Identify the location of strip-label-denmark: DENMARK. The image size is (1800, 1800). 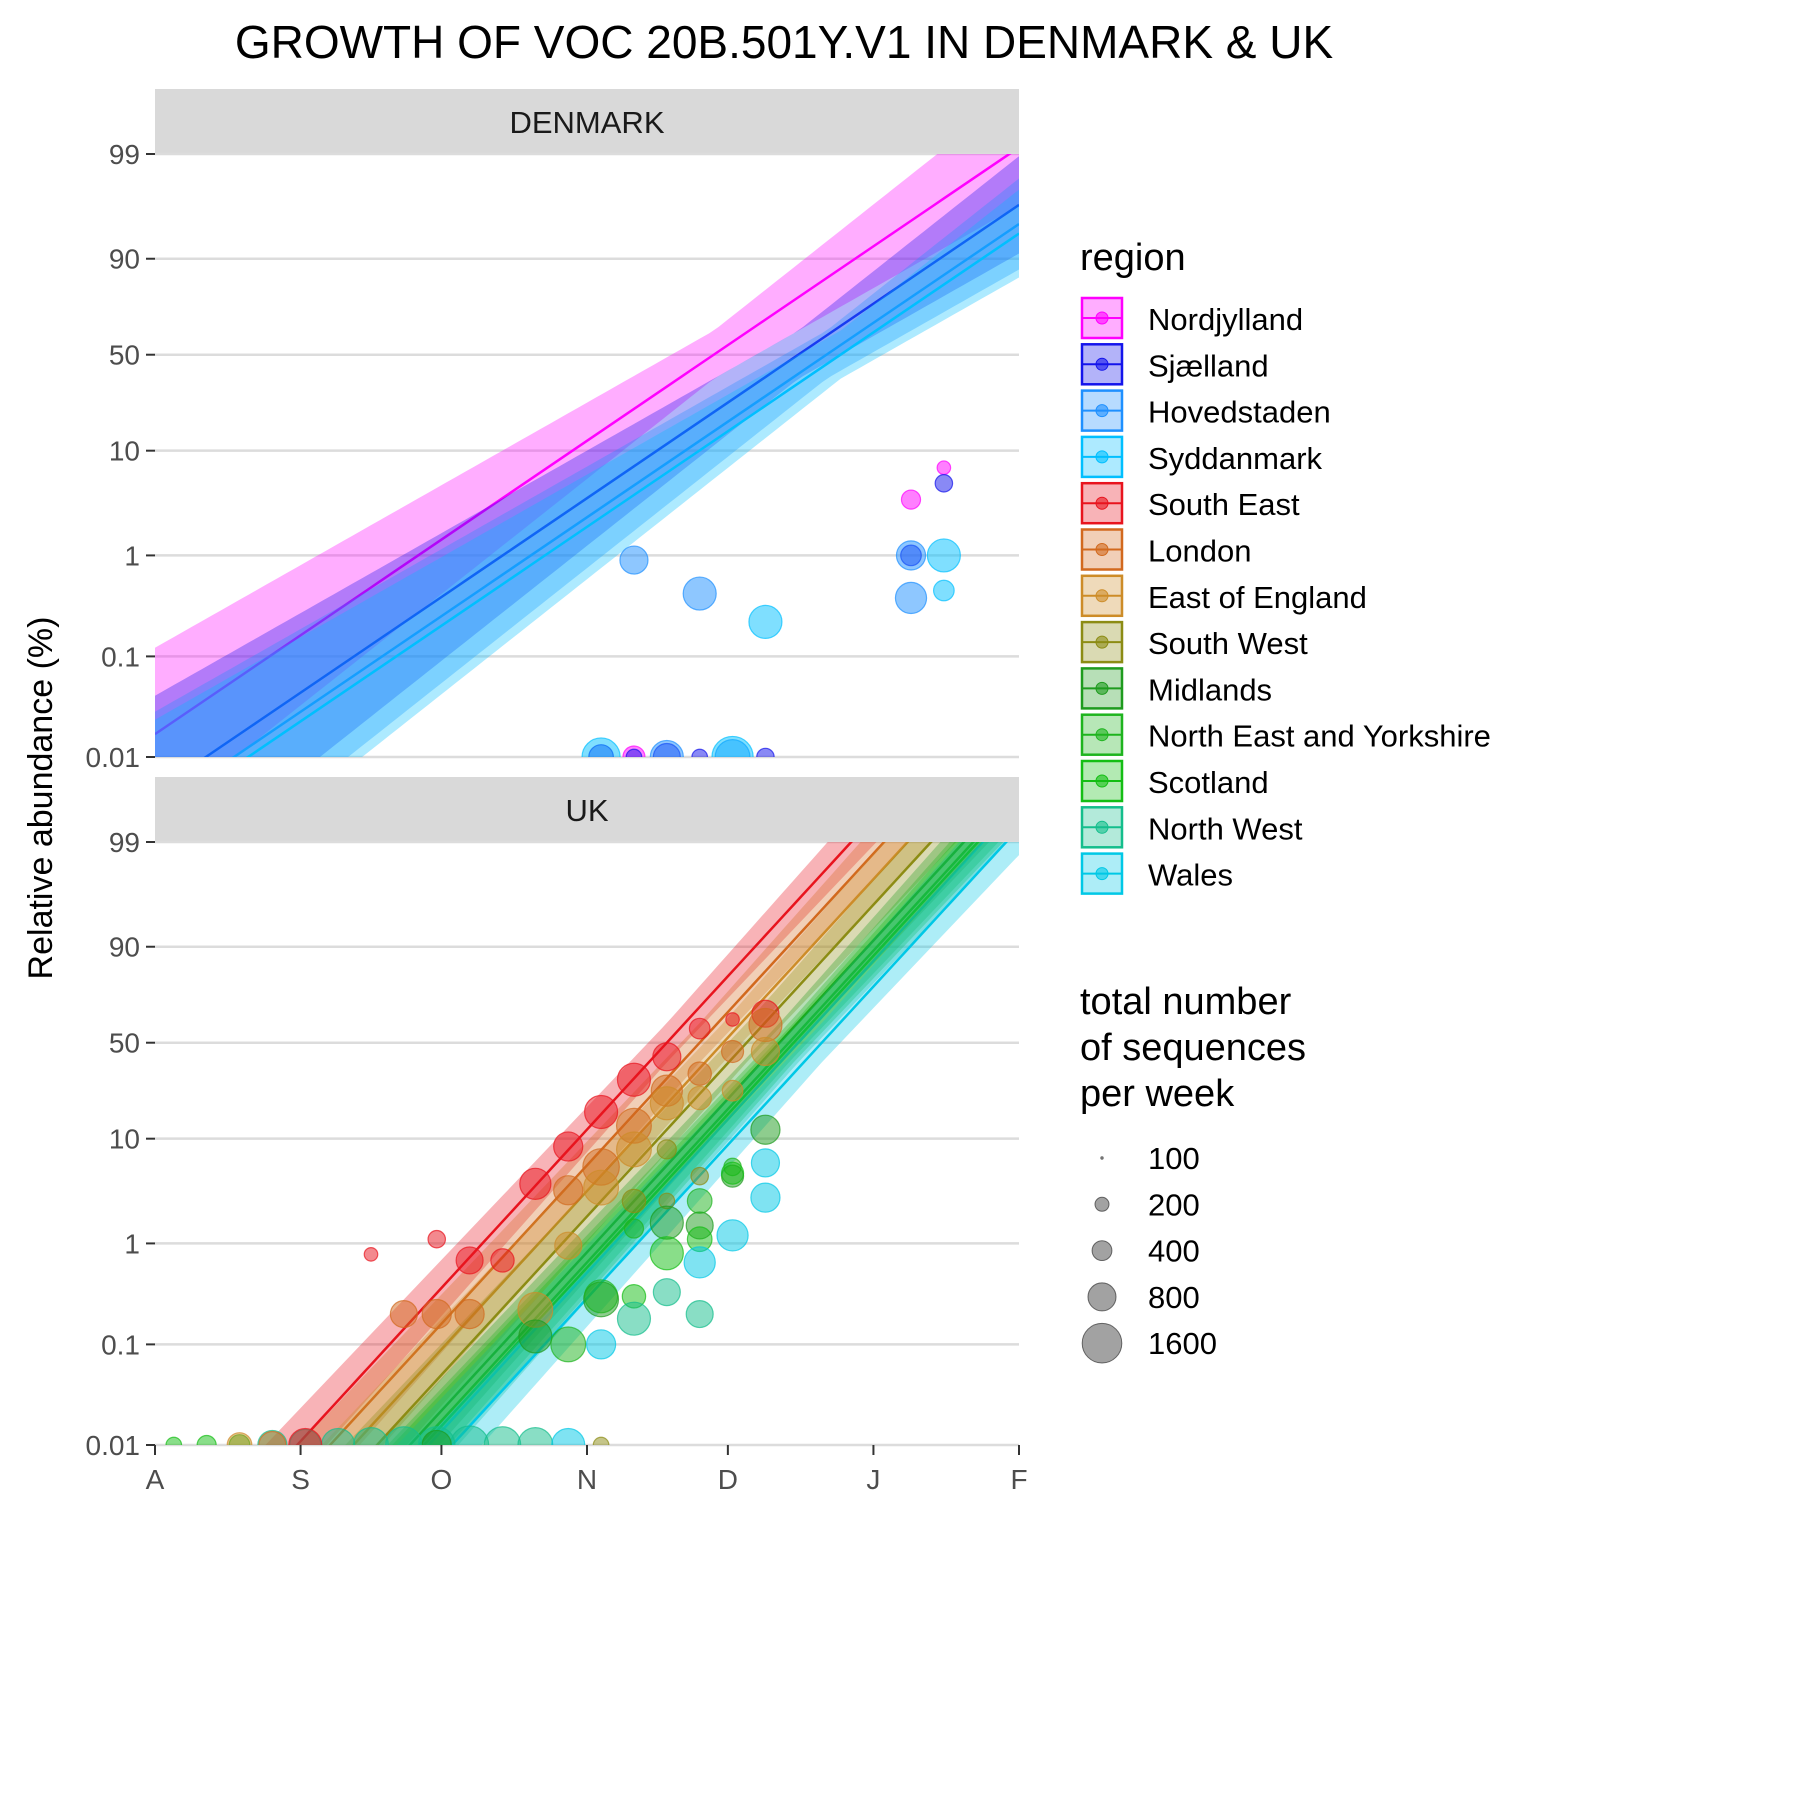
(586, 122).